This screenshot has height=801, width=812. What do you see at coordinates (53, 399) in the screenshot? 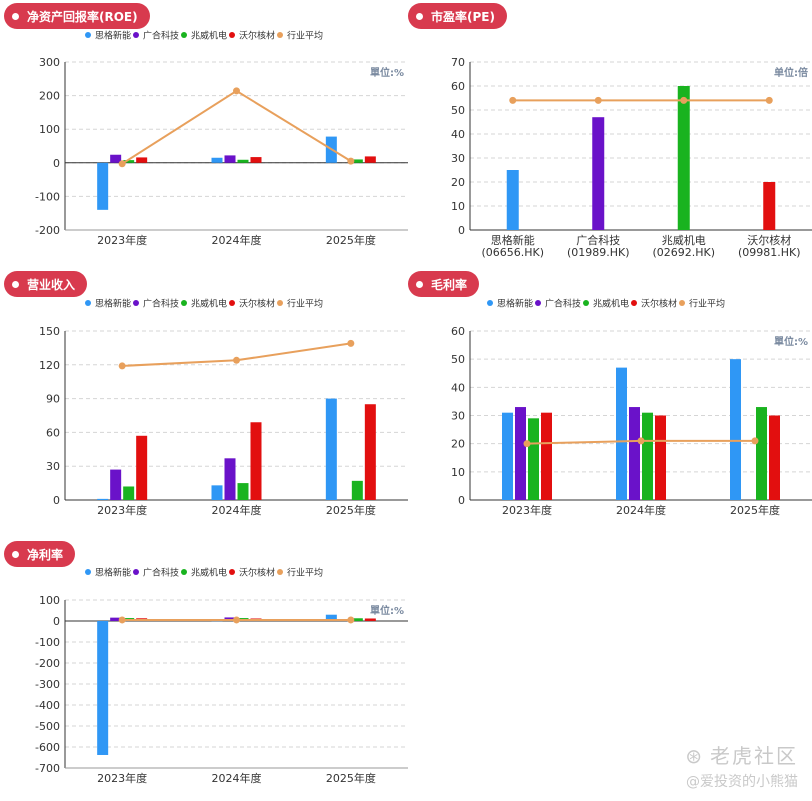
I see `y-tick-label: 90` at bounding box center [53, 399].